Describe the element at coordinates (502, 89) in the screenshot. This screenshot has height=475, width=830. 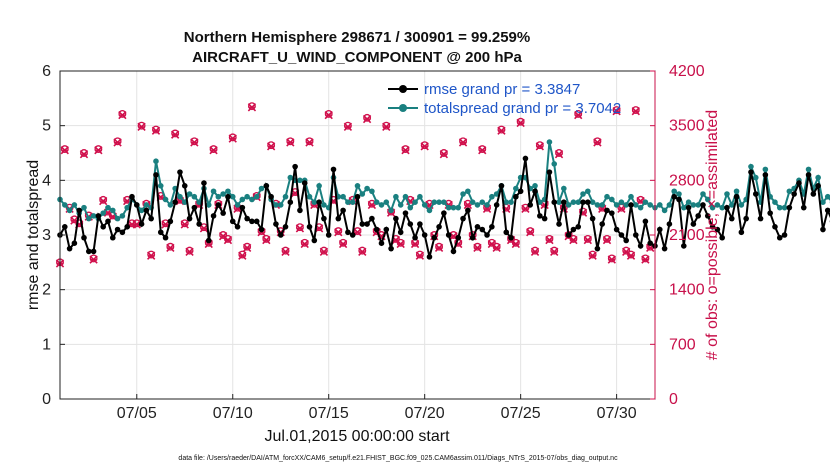
I see `legend-label-rmse: rmse grand pr = 3.3847` at that location.